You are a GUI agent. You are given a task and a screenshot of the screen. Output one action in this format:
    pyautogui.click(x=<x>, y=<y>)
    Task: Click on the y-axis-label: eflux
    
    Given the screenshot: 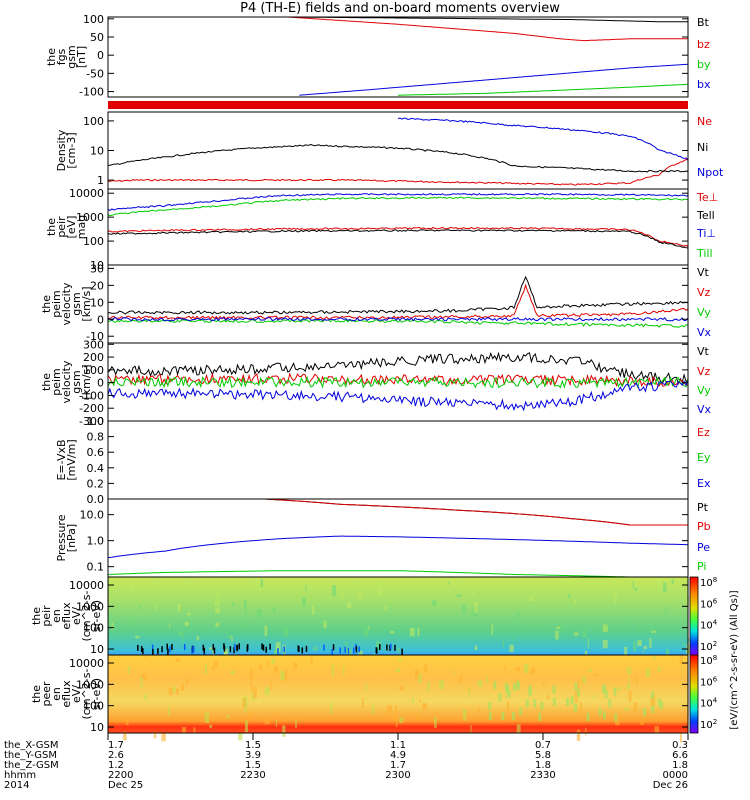 What is the action you would take?
    pyautogui.click(x=66, y=694)
    